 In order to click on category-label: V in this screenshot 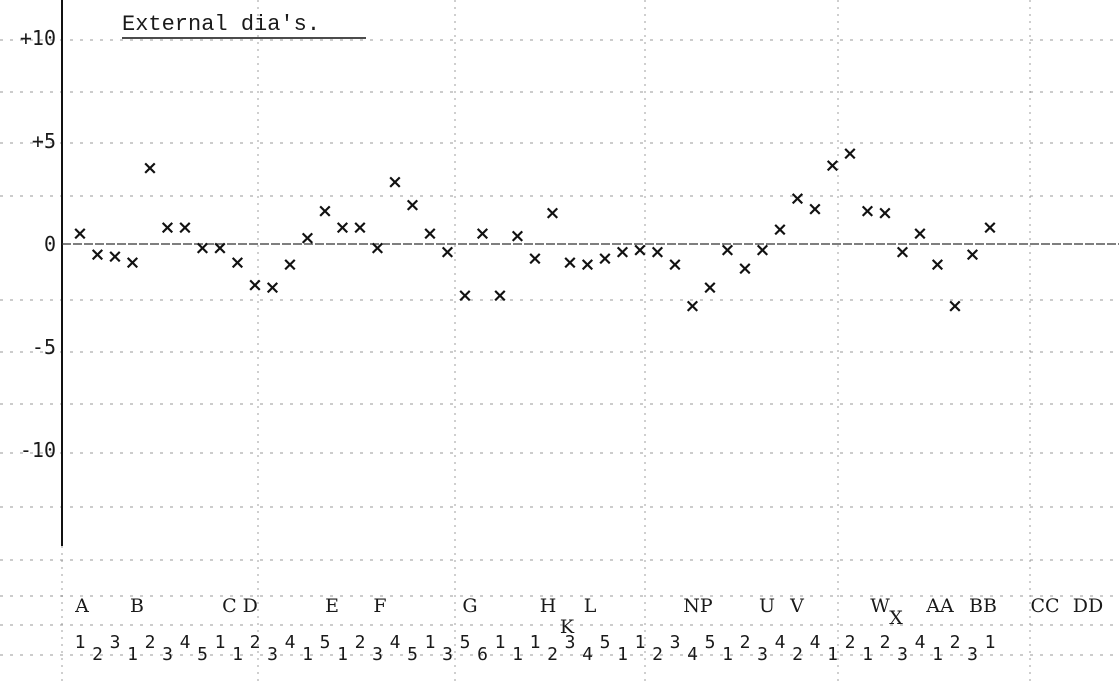, I will do `click(796, 606)`.